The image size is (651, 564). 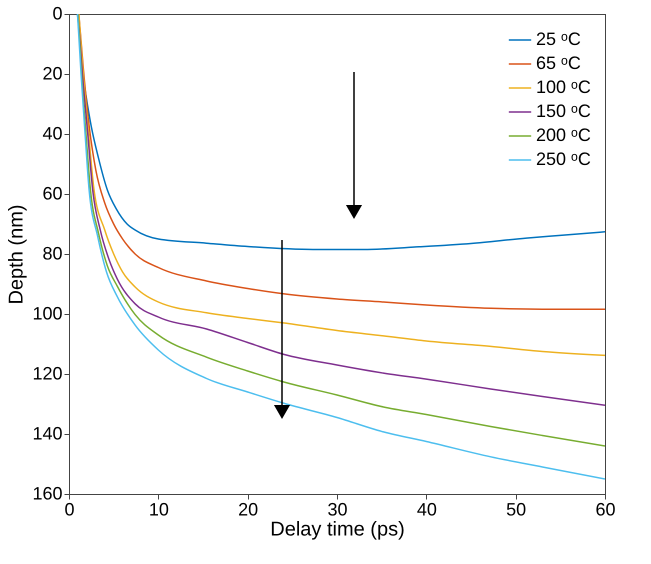 What do you see at coordinates (57, 14) in the screenshot?
I see `y-tick-label: 0` at bounding box center [57, 14].